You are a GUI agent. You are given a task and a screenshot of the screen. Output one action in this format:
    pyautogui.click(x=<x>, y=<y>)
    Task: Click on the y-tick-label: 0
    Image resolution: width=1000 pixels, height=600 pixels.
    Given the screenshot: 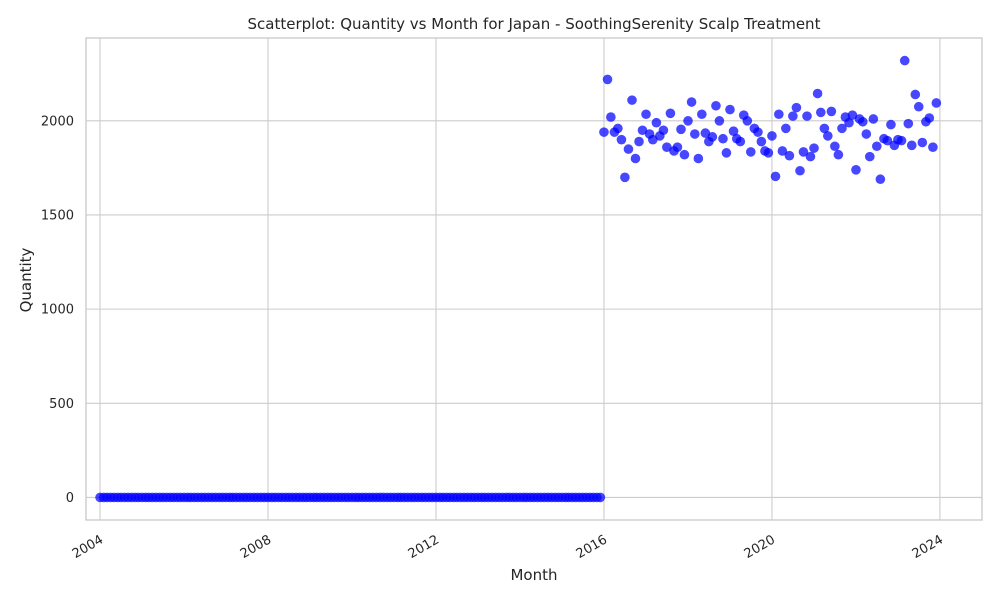 What is the action you would take?
    pyautogui.click(x=70, y=498)
    